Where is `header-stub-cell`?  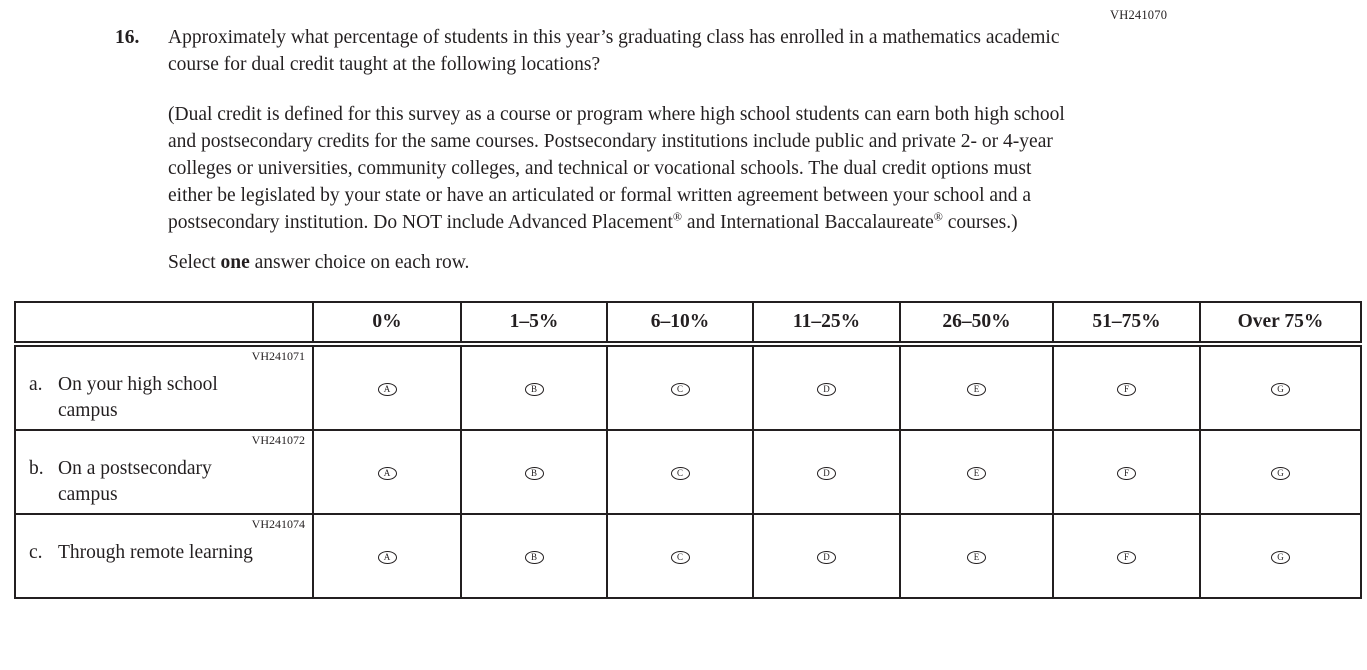 header-stub-cell is located at coordinates (164, 324).